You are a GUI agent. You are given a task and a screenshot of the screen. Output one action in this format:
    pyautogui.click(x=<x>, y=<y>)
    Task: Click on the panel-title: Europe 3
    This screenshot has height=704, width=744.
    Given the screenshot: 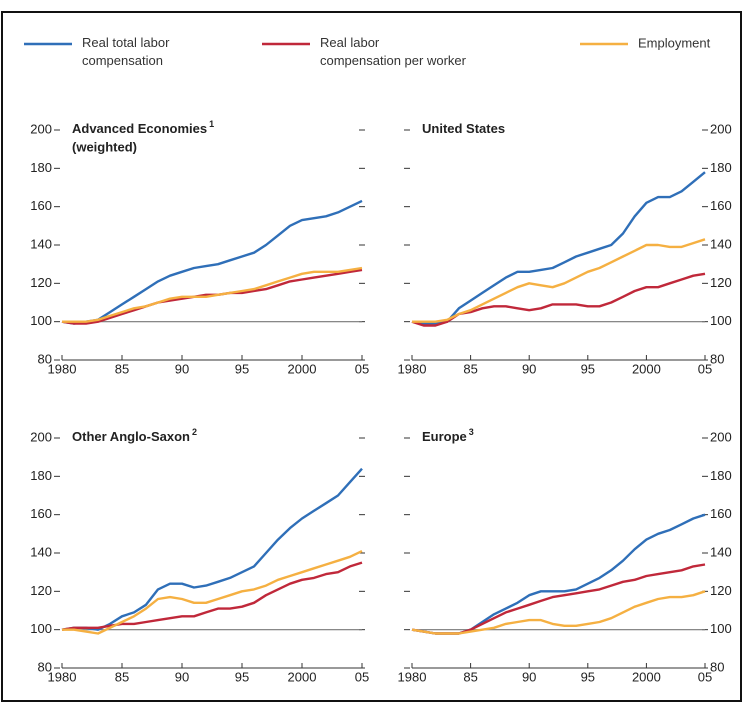 What is the action you would take?
    pyautogui.click(x=448, y=435)
    